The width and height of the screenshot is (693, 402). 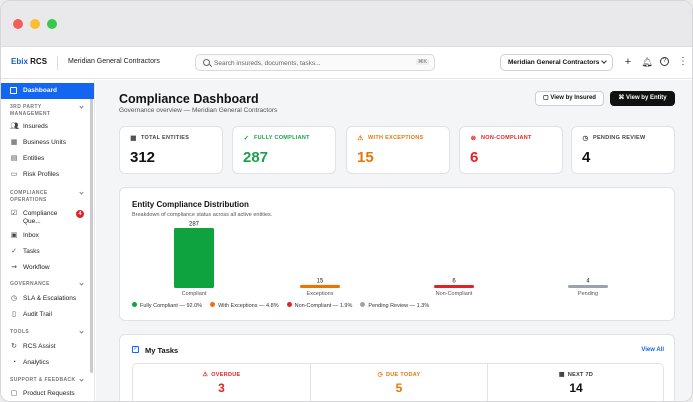 I want to click on brand-suffix: RCS, so click(x=39, y=61).